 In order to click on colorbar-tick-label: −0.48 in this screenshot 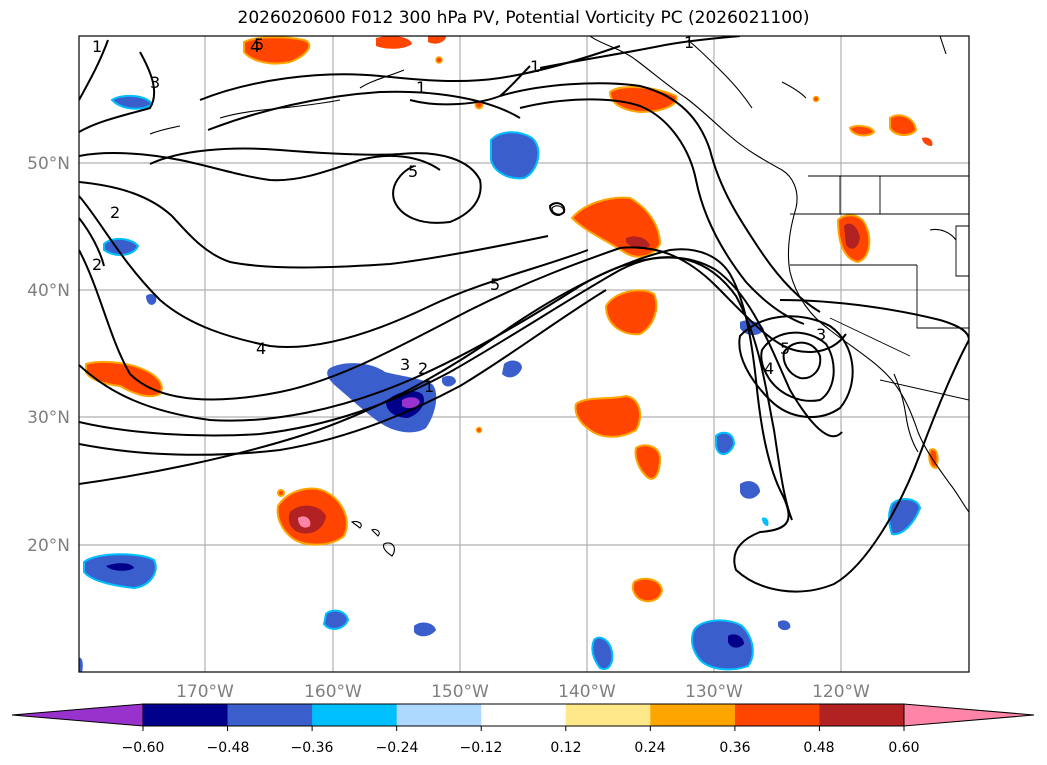, I will do `click(228, 748)`.